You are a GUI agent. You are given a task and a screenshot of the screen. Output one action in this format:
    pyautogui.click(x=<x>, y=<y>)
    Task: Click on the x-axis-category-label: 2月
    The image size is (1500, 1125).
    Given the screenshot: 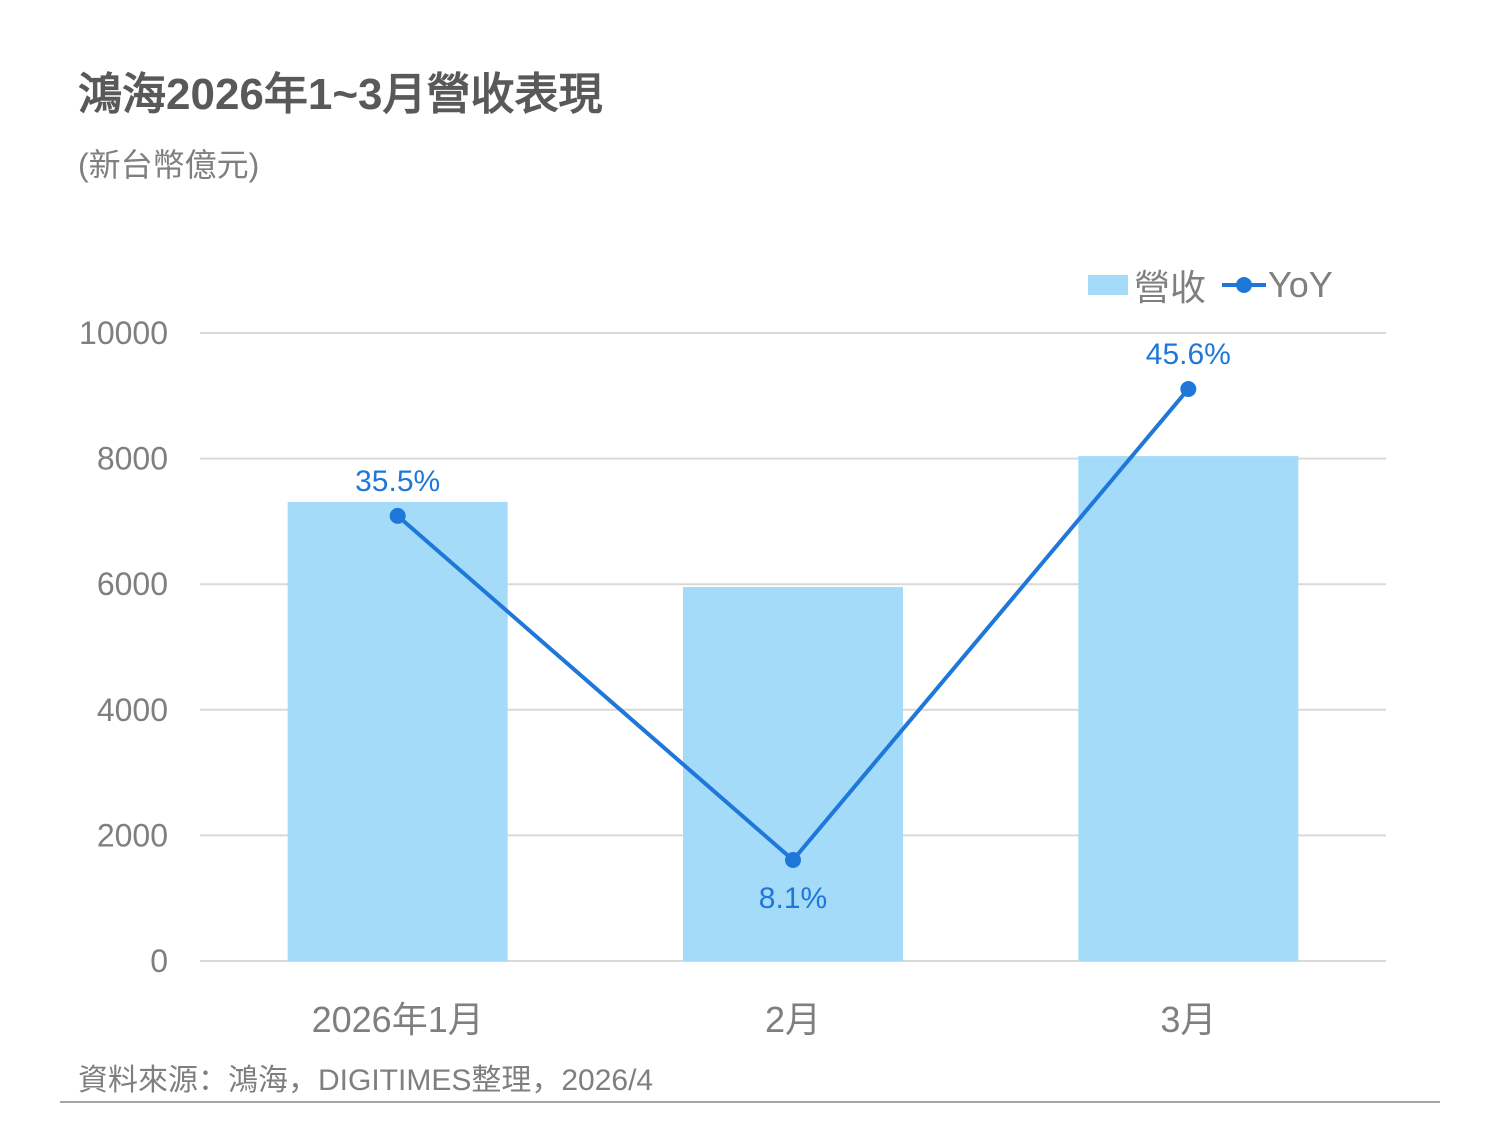 What is the action you would take?
    pyautogui.click(x=793, y=1019)
    